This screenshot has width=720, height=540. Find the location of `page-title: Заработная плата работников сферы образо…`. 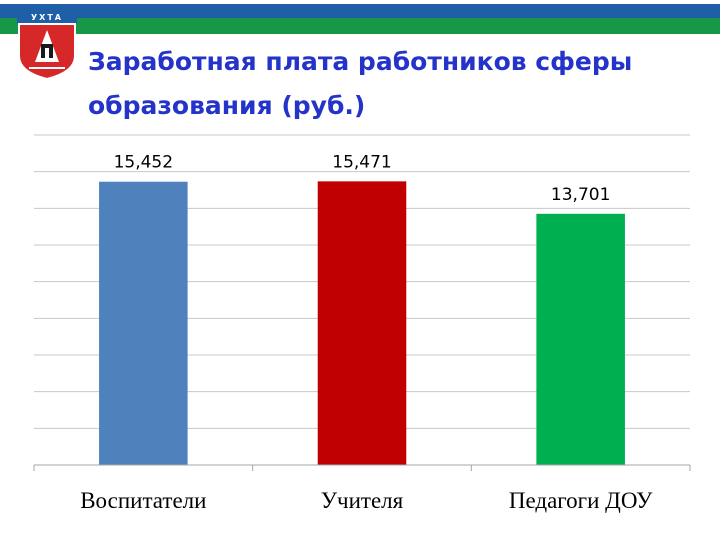

page-title: Заработная плата работников сферы образо… is located at coordinates (360, 83).